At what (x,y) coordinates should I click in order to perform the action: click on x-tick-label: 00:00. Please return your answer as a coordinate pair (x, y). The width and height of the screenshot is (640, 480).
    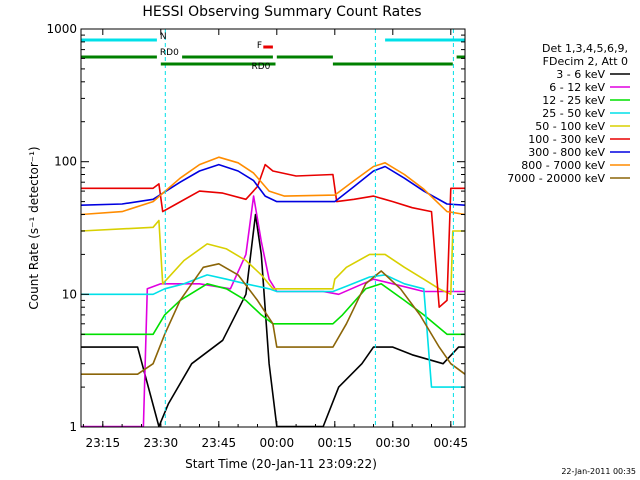
    Looking at the image, I should click on (277, 443).